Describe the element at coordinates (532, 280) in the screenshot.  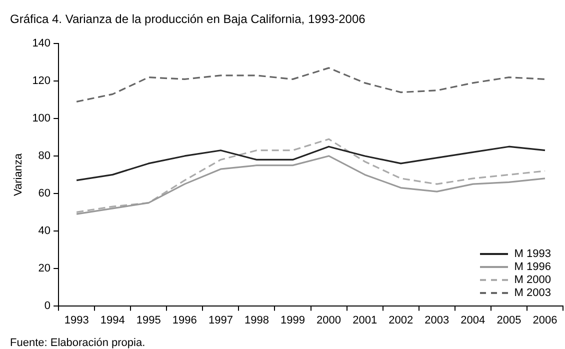
I see `legend-label: M 2000` at that location.